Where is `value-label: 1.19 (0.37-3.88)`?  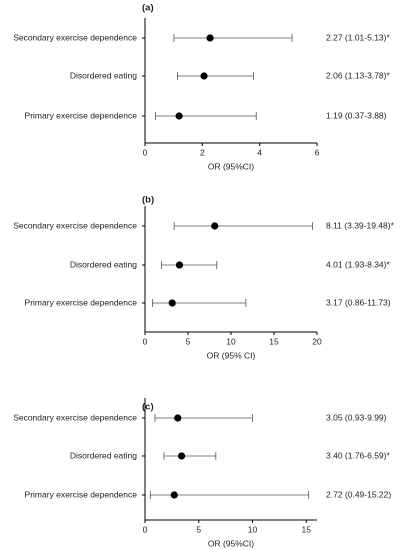 value-label: 1.19 (0.37-3.88) is located at coordinates (356, 115).